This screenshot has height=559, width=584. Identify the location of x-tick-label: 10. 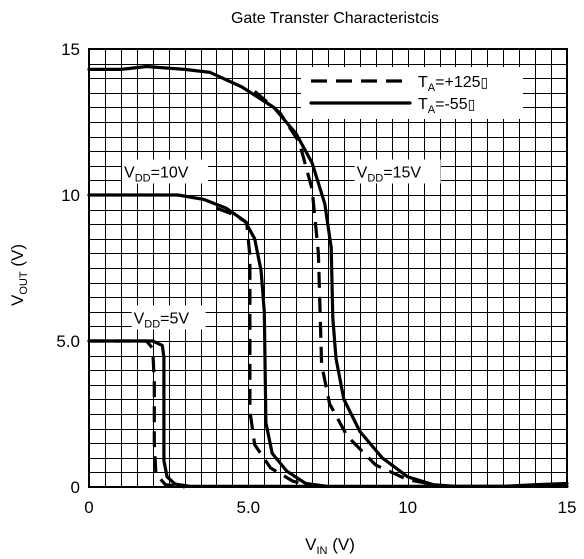
(407, 507).